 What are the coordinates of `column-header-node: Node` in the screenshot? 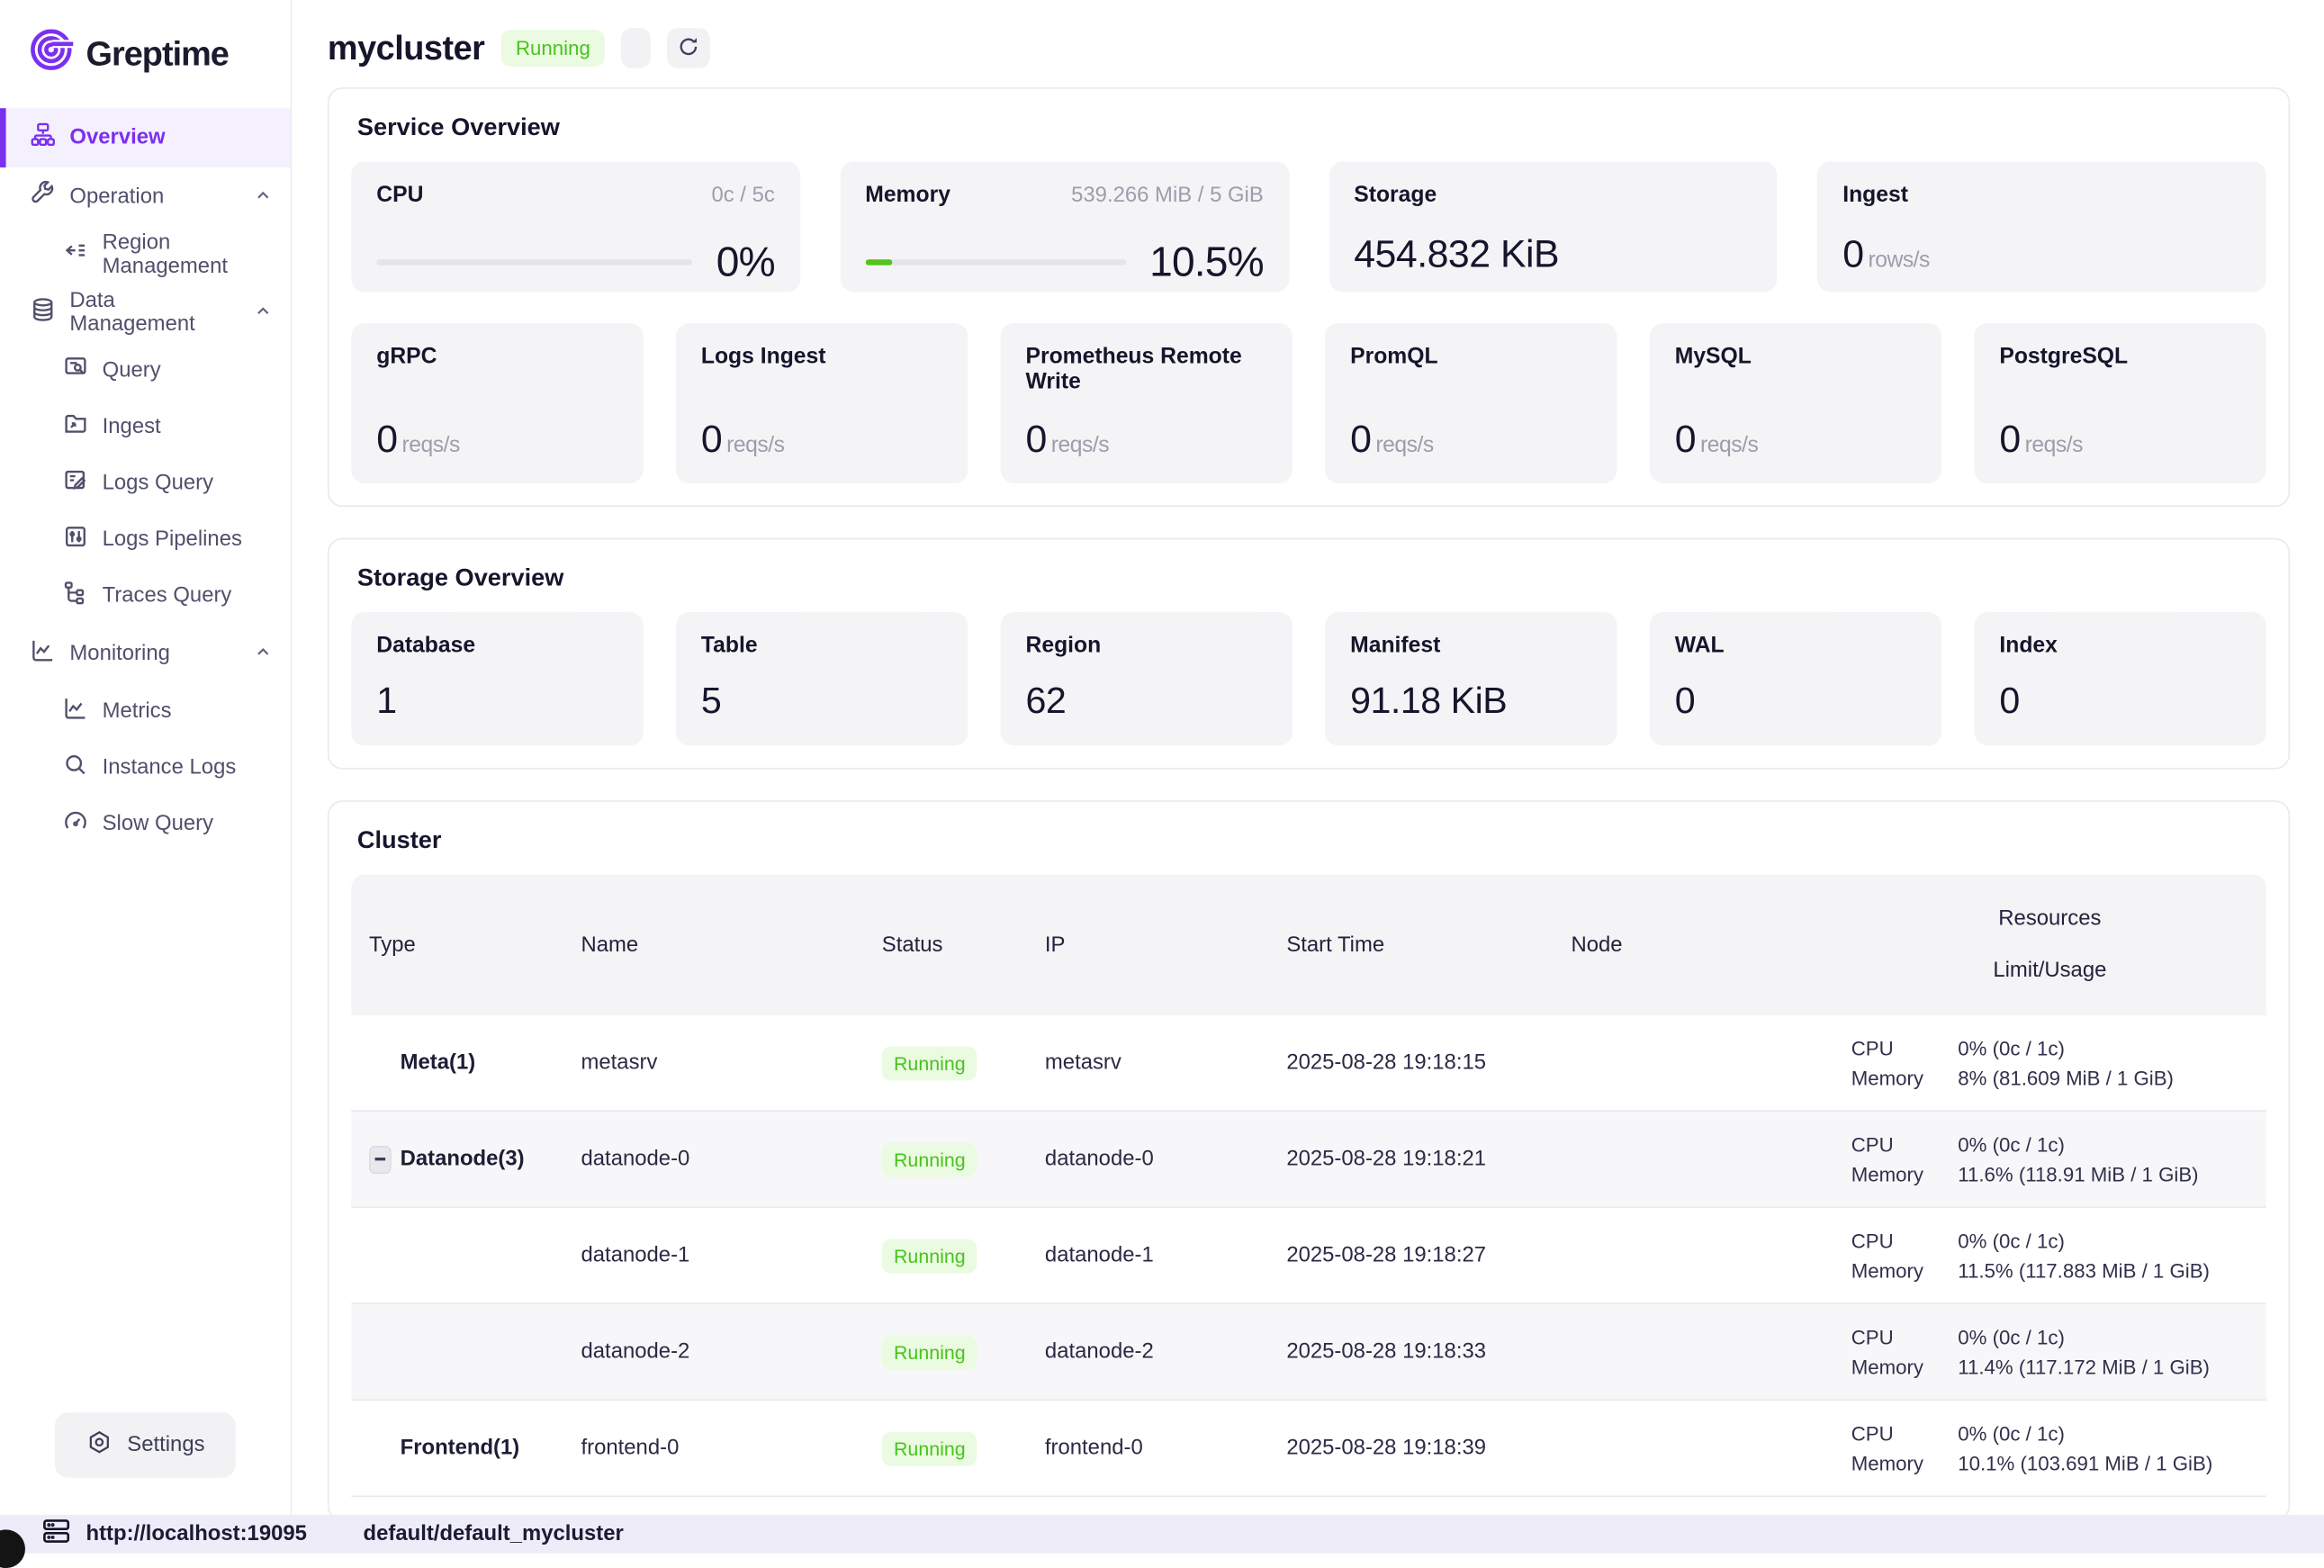 It's located at (1597, 945).